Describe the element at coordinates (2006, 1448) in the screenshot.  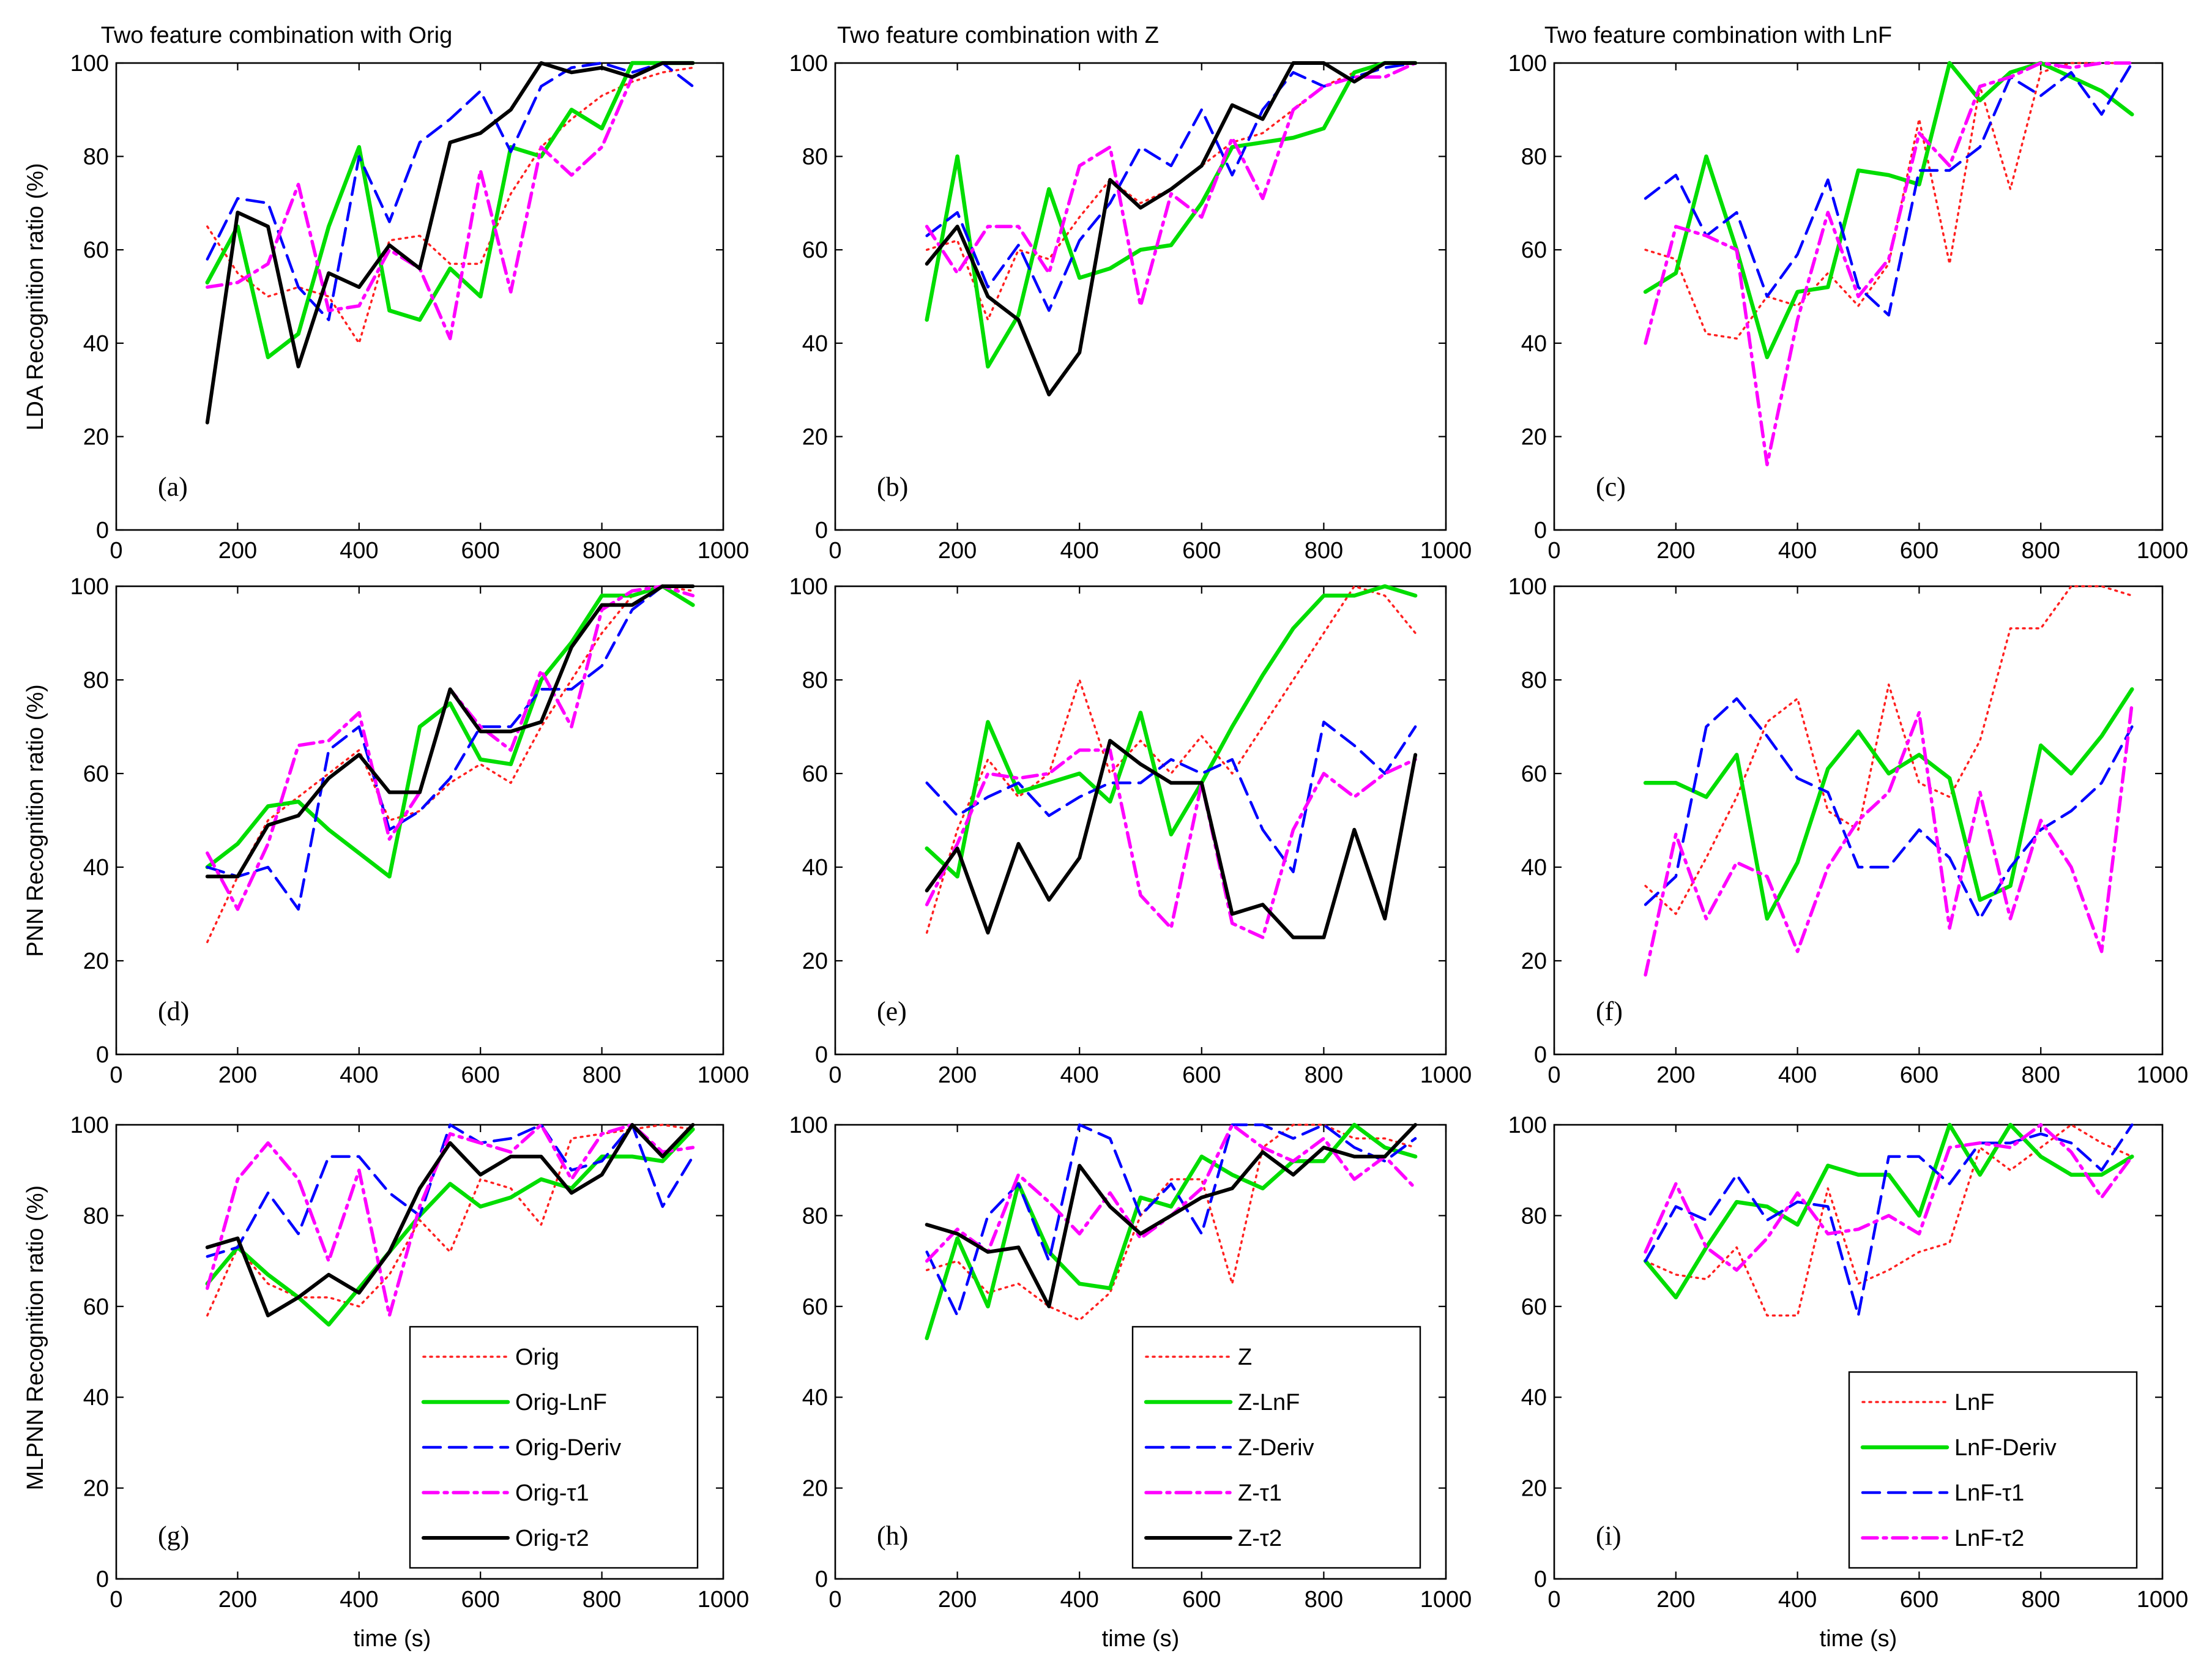
I see `legend-label: LnF-Deriv` at that location.